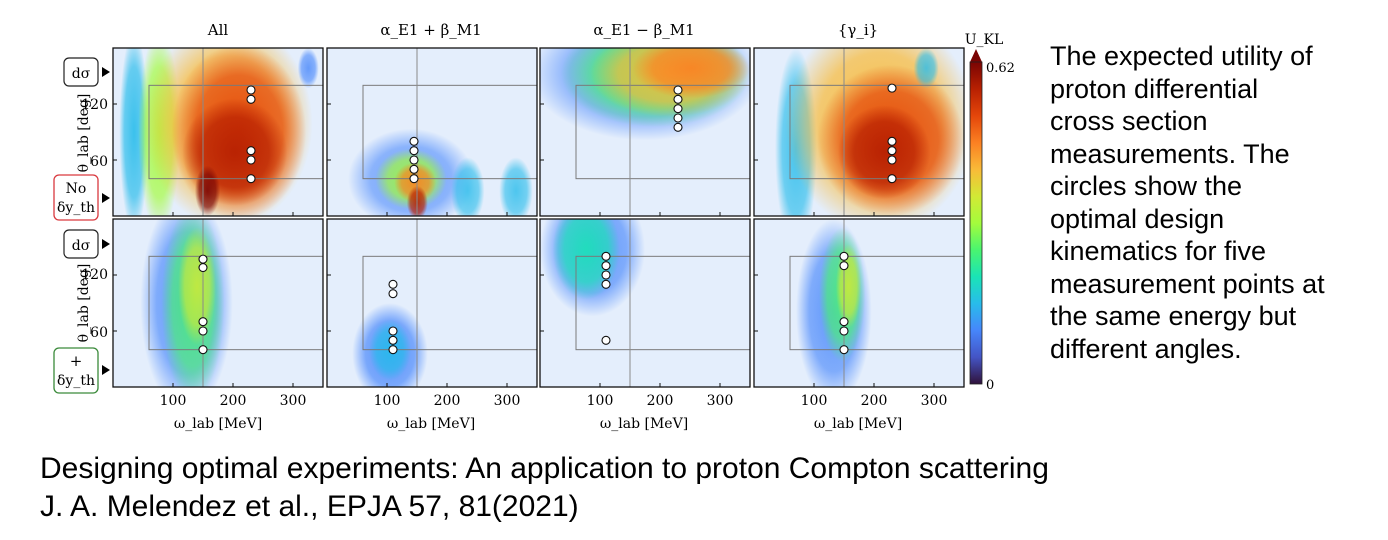 The image size is (1388, 540). Describe the element at coordinates (990, 212) in the screenshot. I see `colorbar: U_KL 0.62 0` at that location.